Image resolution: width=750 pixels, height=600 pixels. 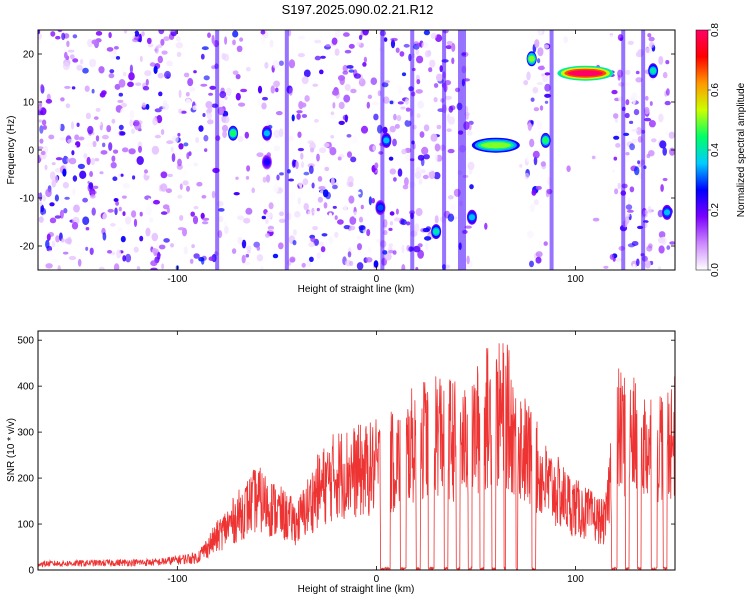 I want to click on y-tick-label: 400, so click(x=25, y=387).